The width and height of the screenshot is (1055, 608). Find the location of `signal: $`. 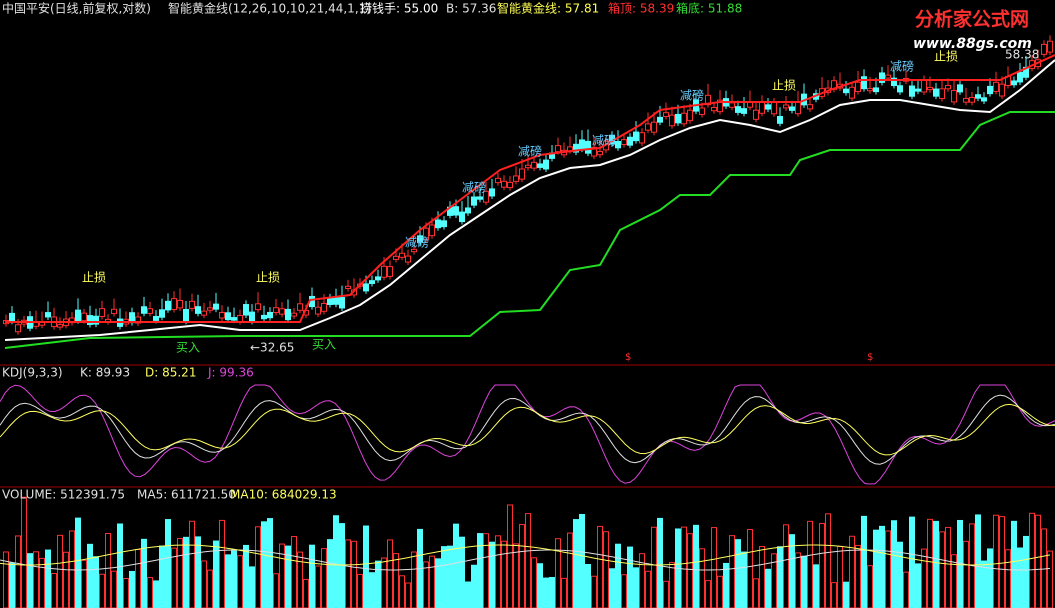

signal: $ is located at coordinates (870, 357).